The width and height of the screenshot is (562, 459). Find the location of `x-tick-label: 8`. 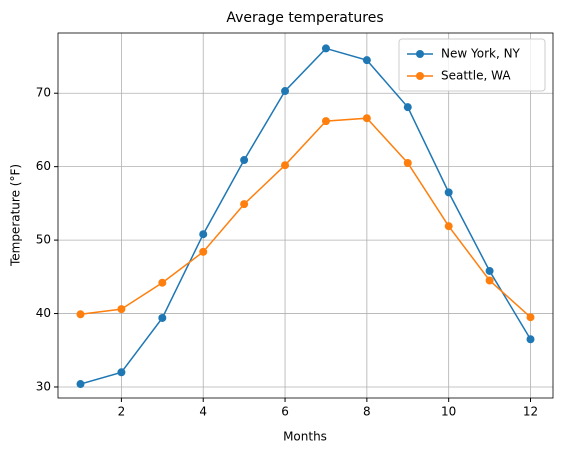

x-tick-label: 8 is located at coordinates (367, 412).